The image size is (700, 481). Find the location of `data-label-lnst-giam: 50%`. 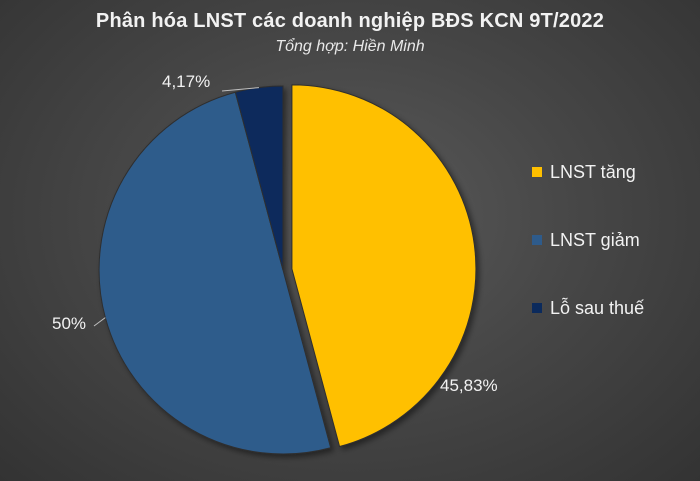

data-label-lnst-giam: 50% is located at coordinates (69, 323).